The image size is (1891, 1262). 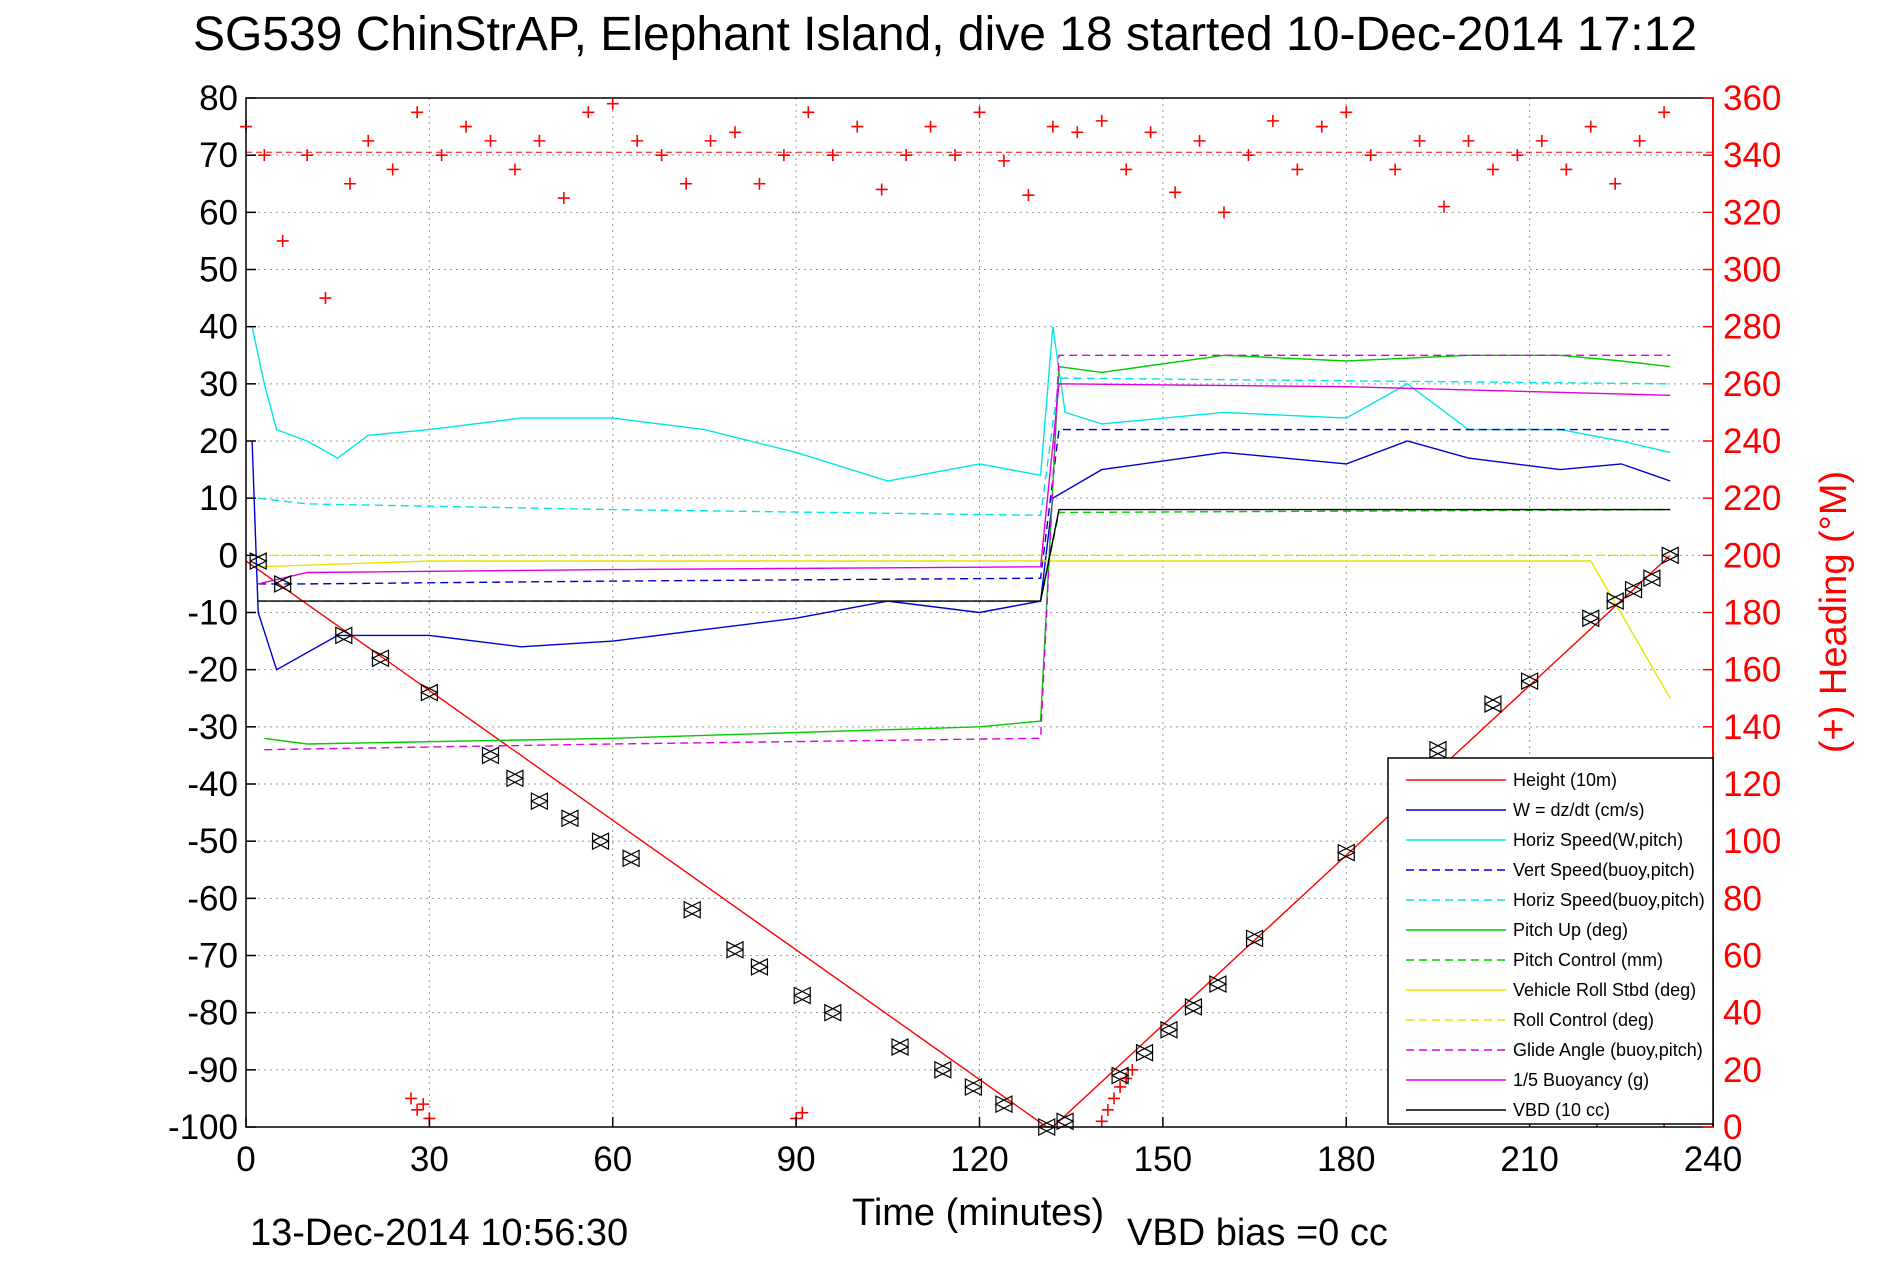 What do you see at coordinates (1752, 212) in the screenshot?
I see `y-right-tick-label: 320` at bounding box center [1752, 212].